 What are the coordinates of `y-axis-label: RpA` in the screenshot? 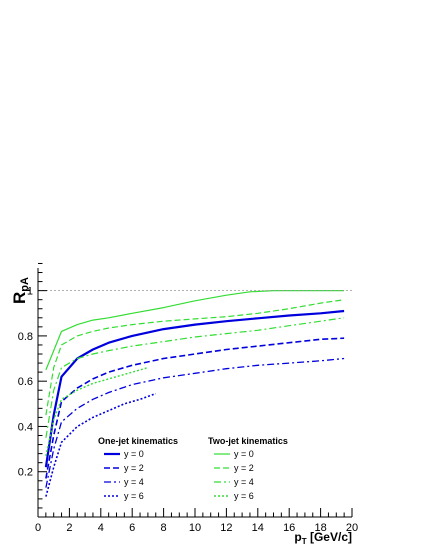 It's located at (20, 290).